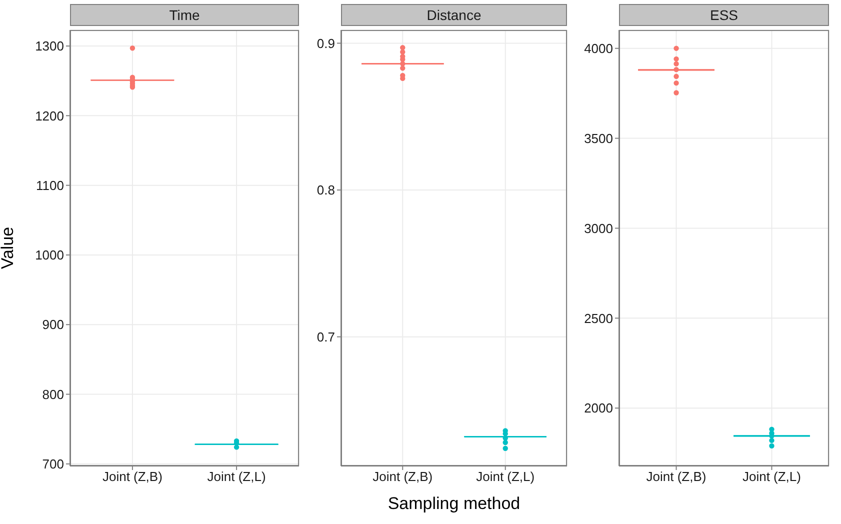 The image size is (841, 524). What do you see at coordinates (9, 249) in the screenshot?
I see `y-axis-title: Value` at bounding box center [9, 249].